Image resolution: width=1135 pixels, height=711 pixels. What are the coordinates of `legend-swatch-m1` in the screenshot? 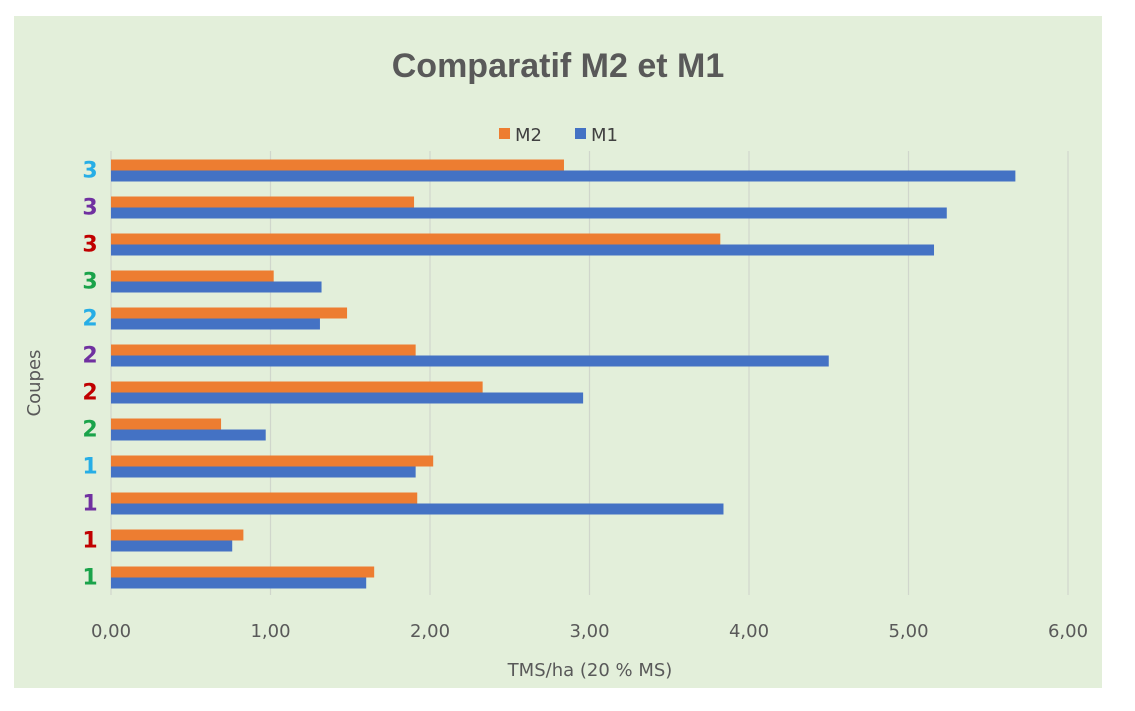 It's located at (580, 133).